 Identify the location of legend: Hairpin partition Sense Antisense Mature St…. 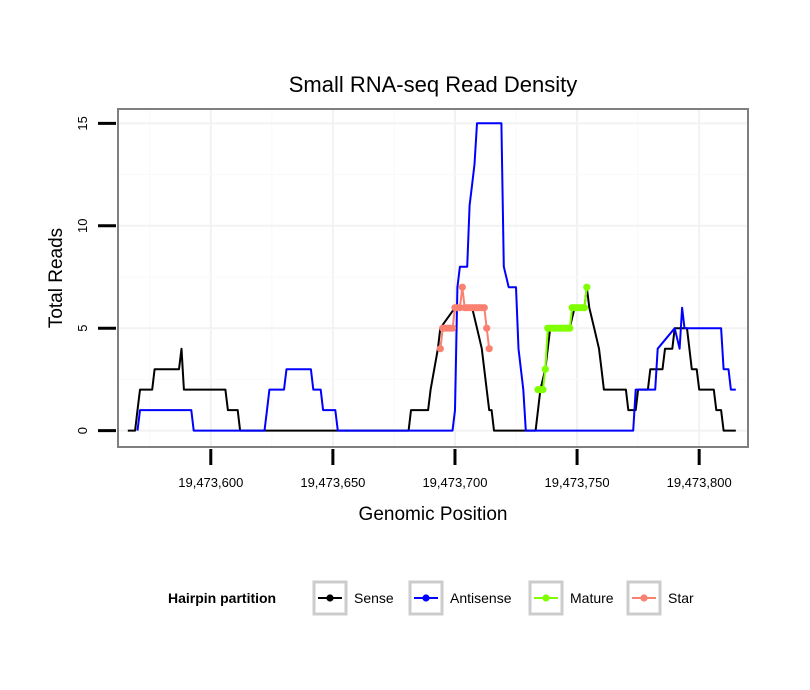
(431, 598).